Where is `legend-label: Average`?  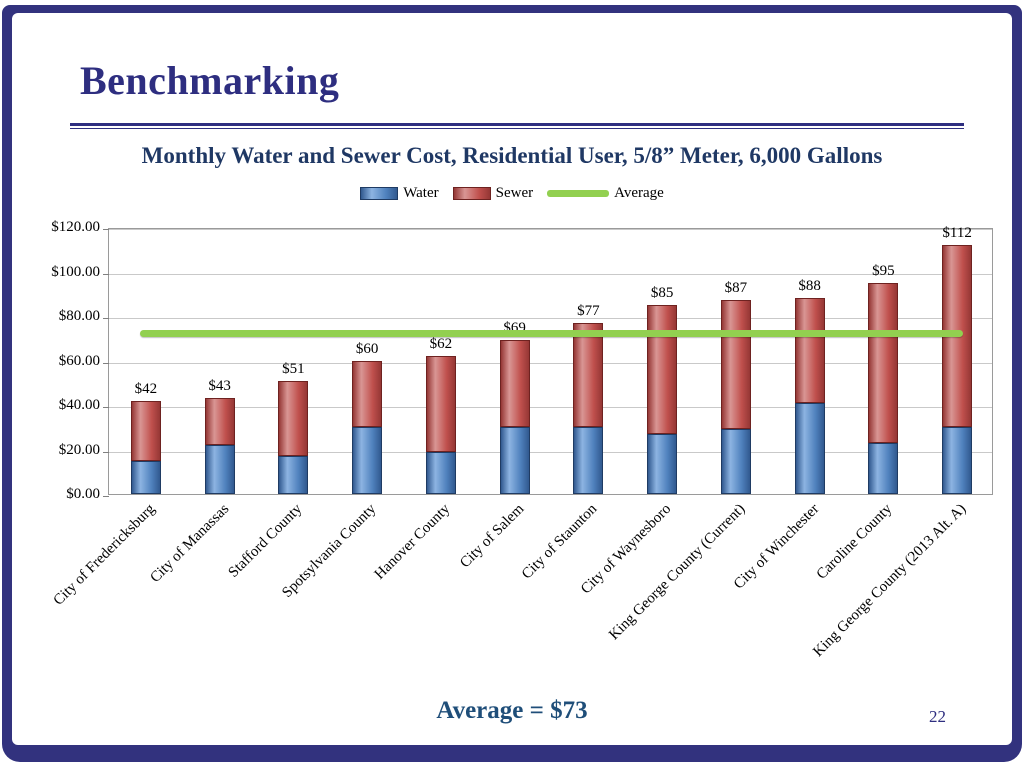
legend-label: Average is located at coordinates (639, 193).